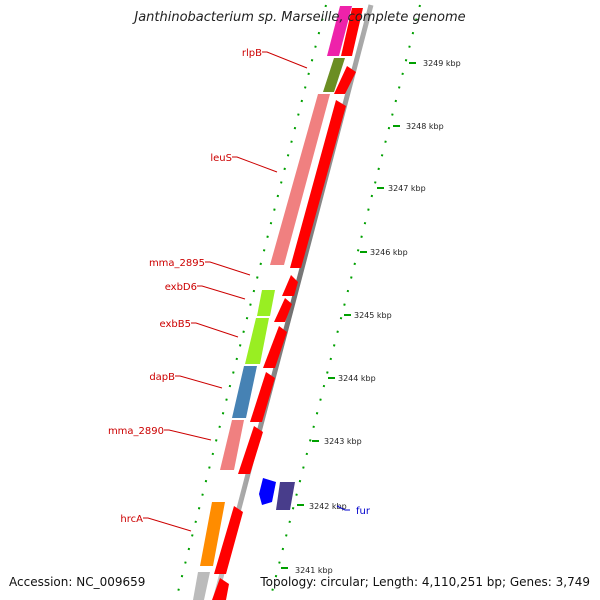 The width and height of the screenshot is (600, 600). What do you see at coordinates (77, 582) in the screenshot?
I see `accession-info: Accession: NC_009659` at bounding box center [77, 582].